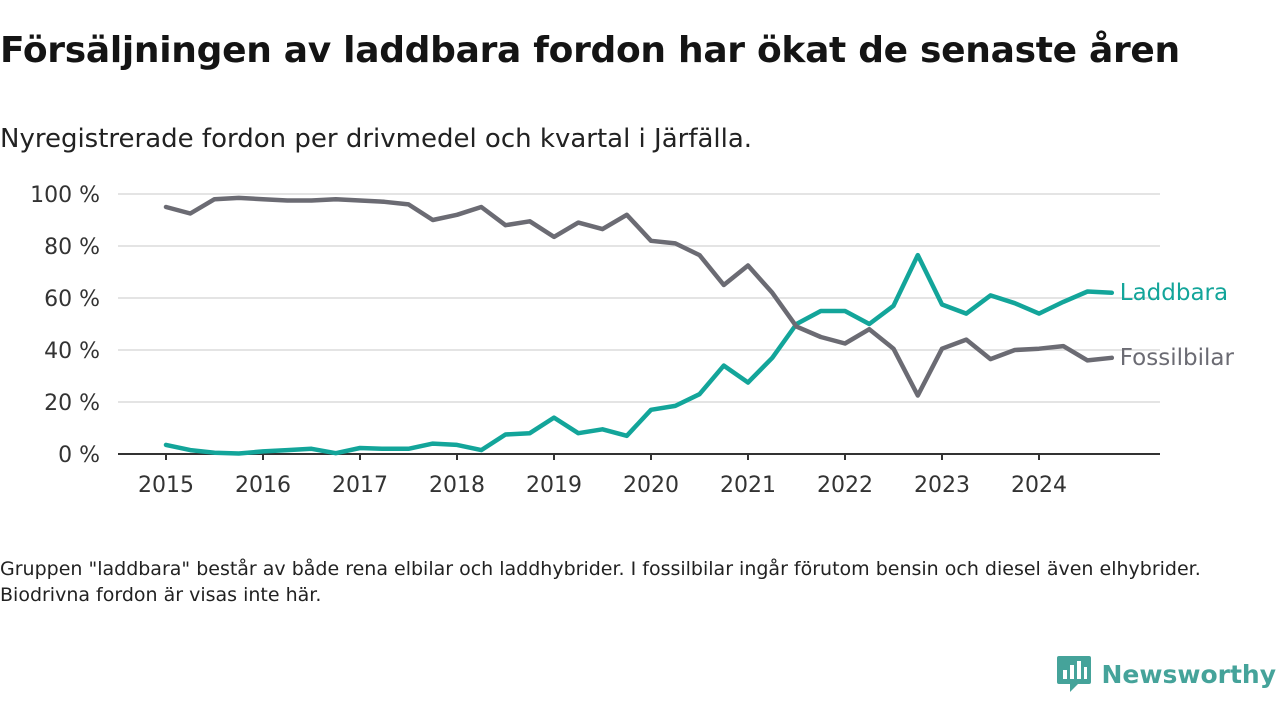  What do you see at coordinates (1189, 674) in the screenshot?
I see `logo-wordmark: Newsworthy` at bounding box center [1189, 674].